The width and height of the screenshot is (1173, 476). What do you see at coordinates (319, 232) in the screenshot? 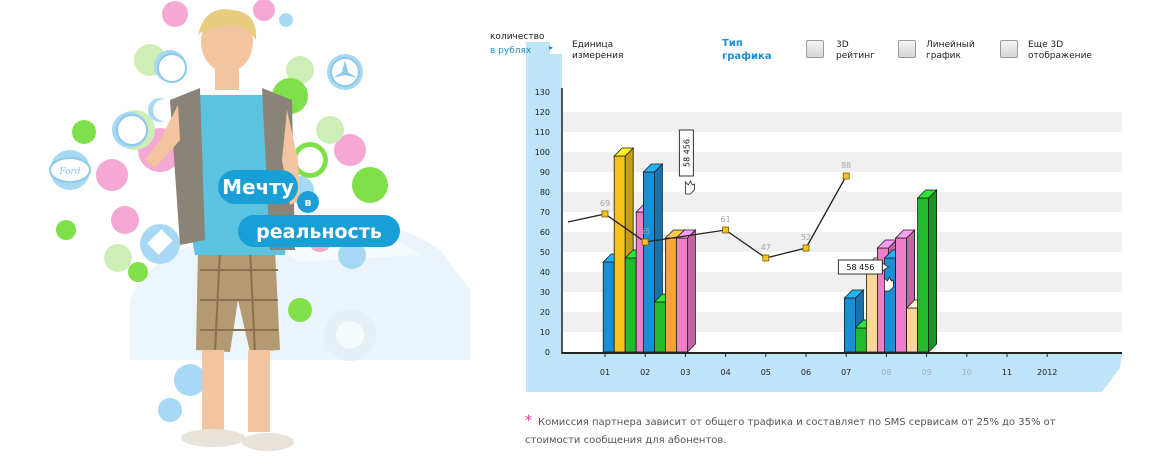
I see `slogan-line-3: реальность` at bounding box center [319, 232].